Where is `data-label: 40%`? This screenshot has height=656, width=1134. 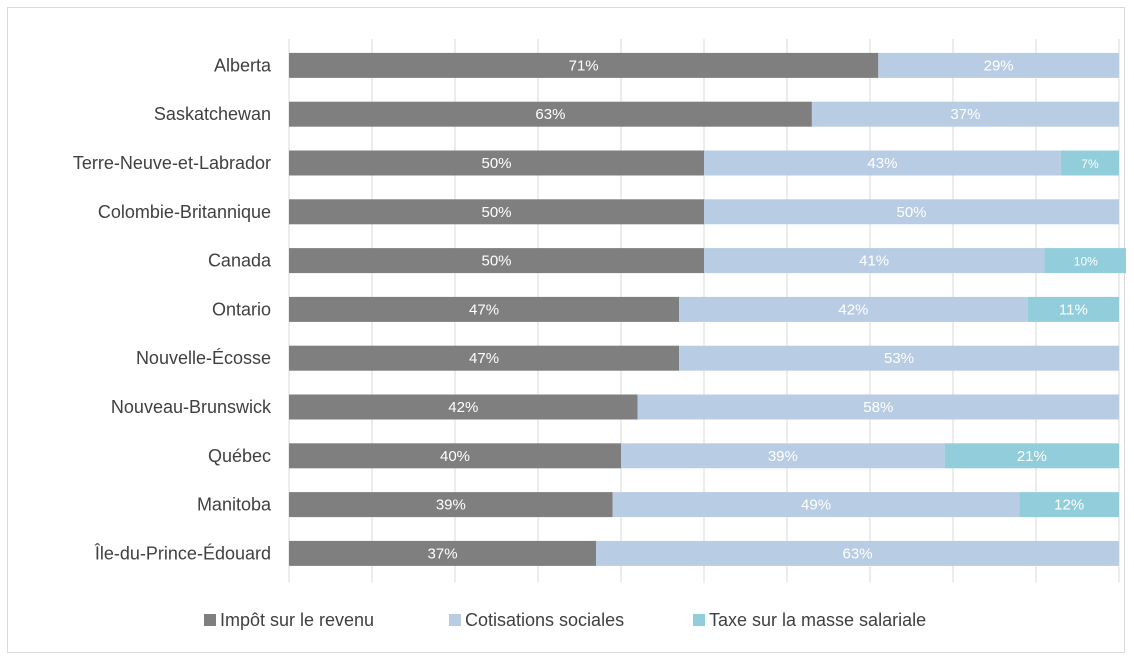 data-label: 40% is located at coordinates (455, 456).